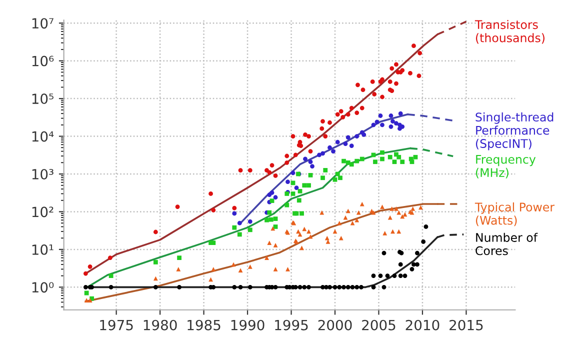  What do you see at coordinates (160, 325) in the screenshot?
I see `x-tick-label: 1980` at bounding box center [160, 325].